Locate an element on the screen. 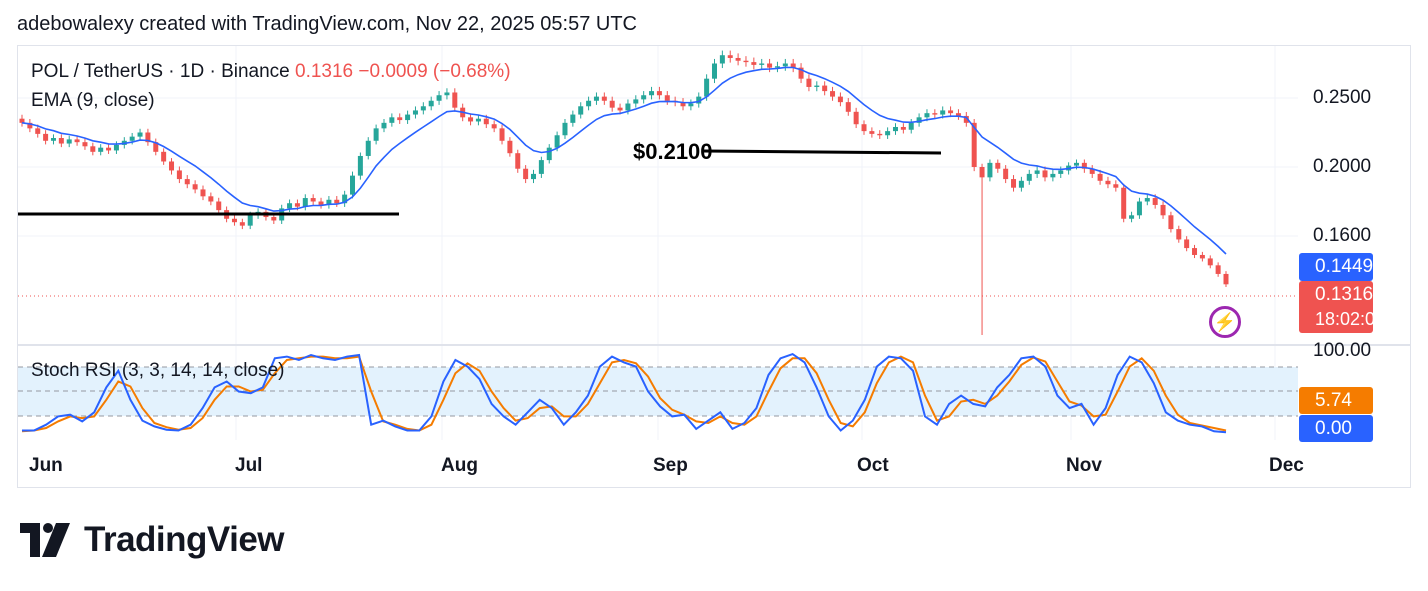 This screenshot has width=1428, height=591. last-price-value: 0.1316 is located at coordinates (1344, 294).